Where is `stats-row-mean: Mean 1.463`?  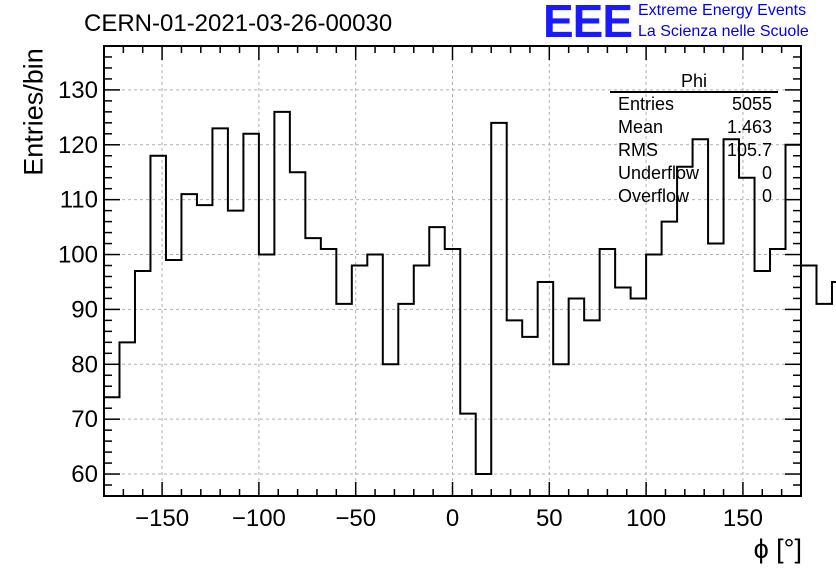 stats-row-mean: Mean 1.463 is located at coordinates (694, 127).